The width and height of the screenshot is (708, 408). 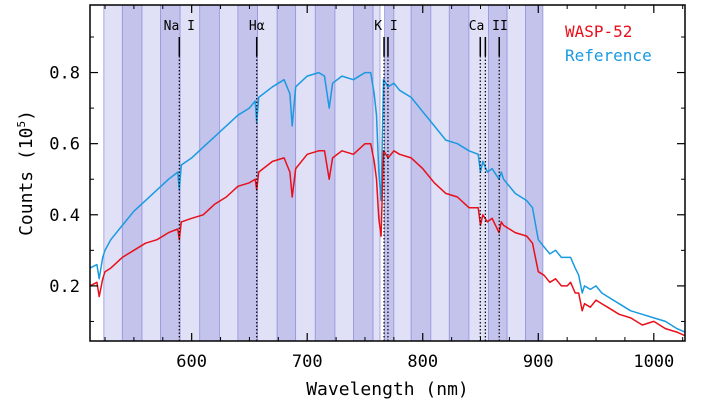 I want to click on y-tick-label: 0.8, so click(x=64, y=74).